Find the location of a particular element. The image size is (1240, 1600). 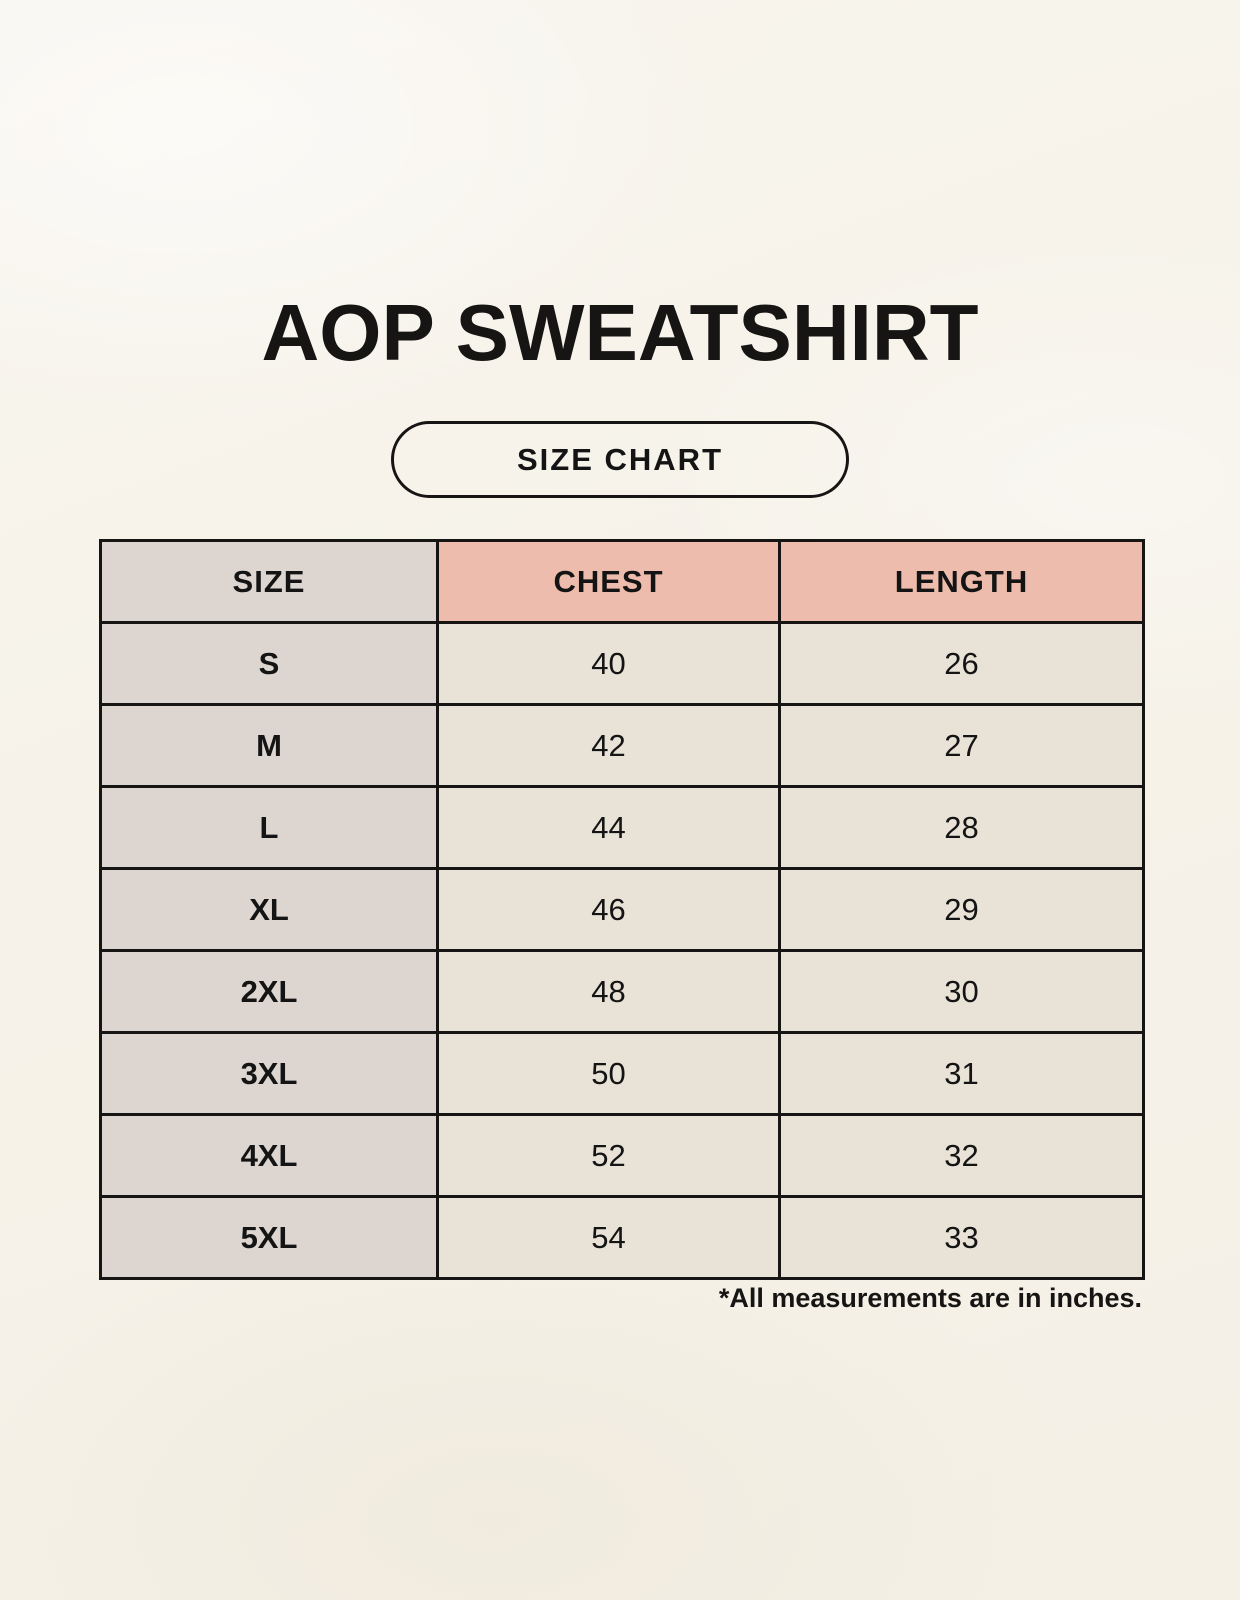

table-row: 3XL 50 31 is located at coordinates (622, 1073).